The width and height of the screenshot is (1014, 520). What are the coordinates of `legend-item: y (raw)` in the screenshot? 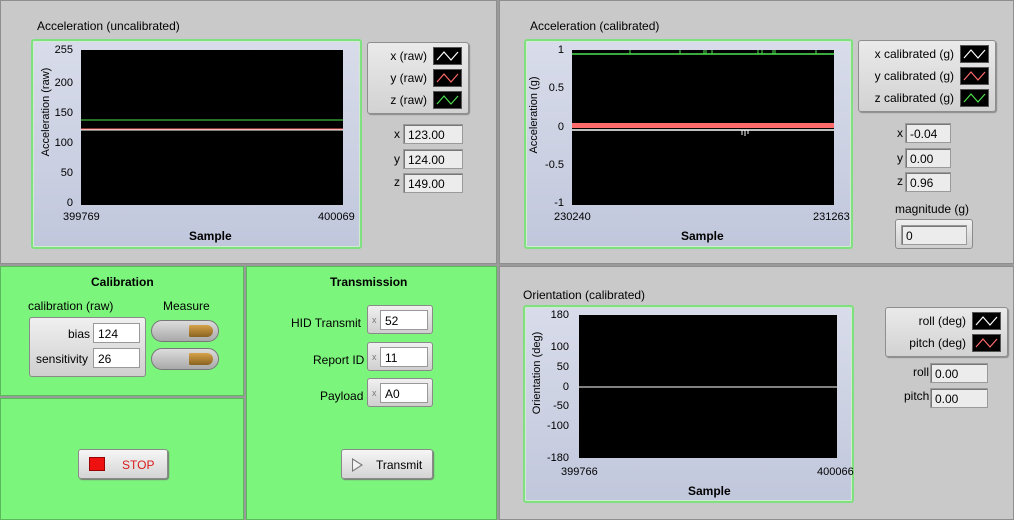 It's located at (426, 78).